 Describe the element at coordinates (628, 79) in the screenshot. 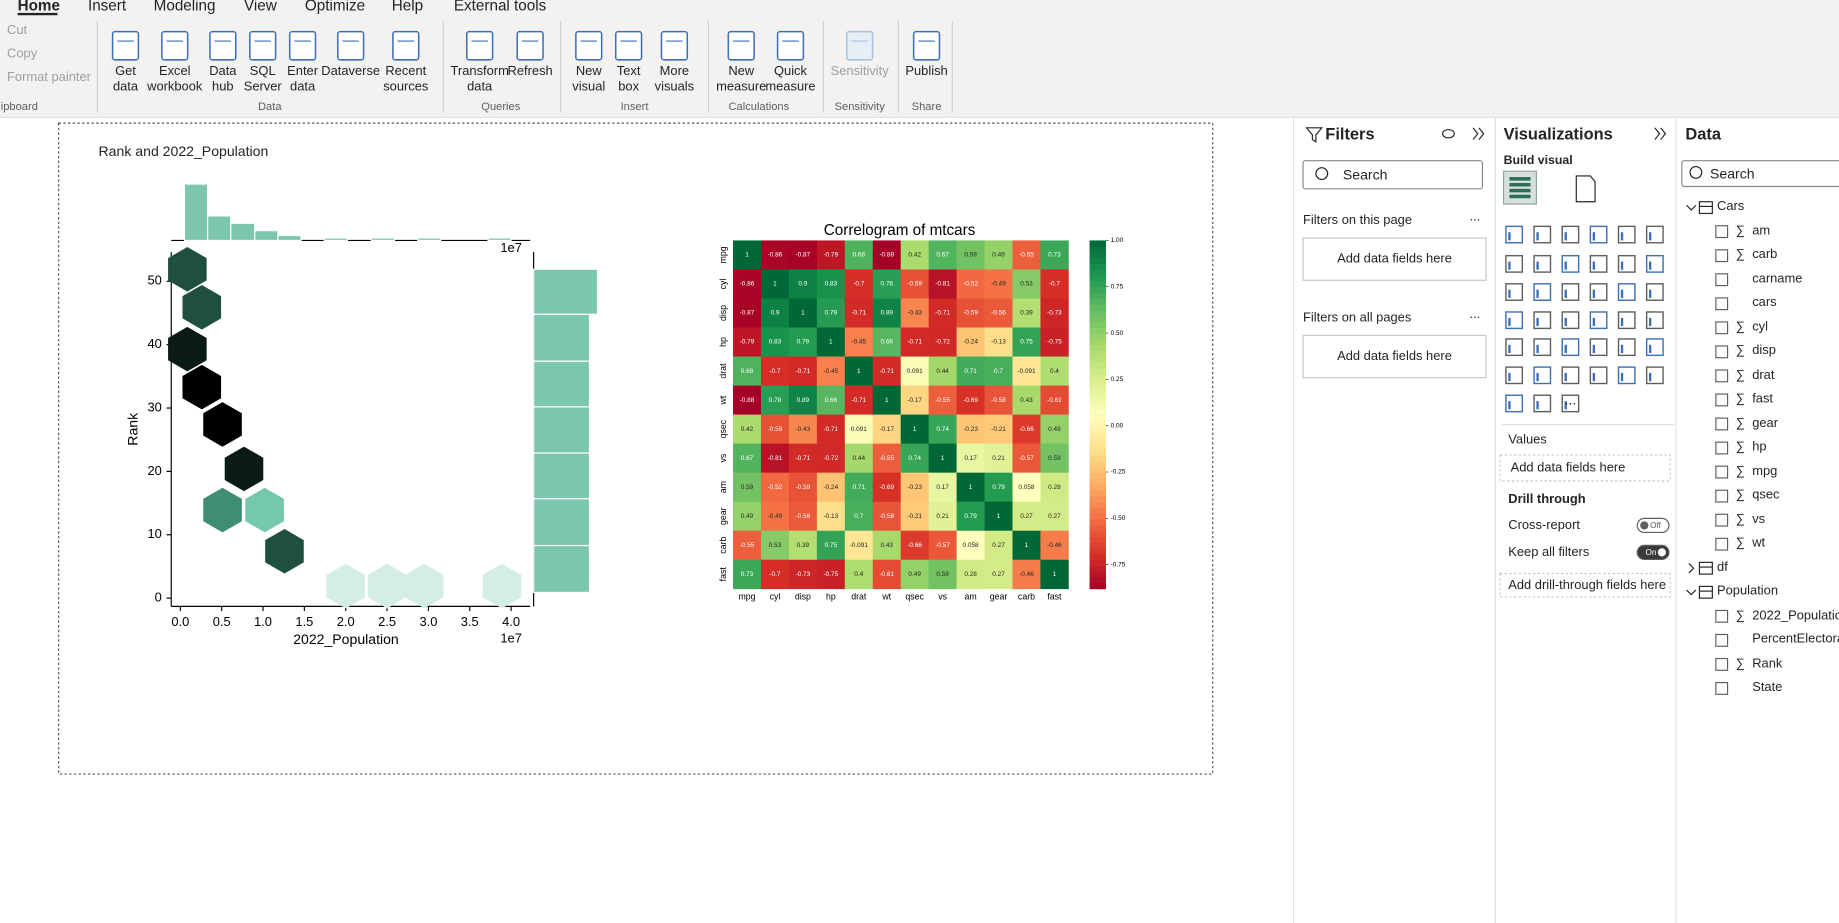

I see `ribbon-button: Text box` at that location.